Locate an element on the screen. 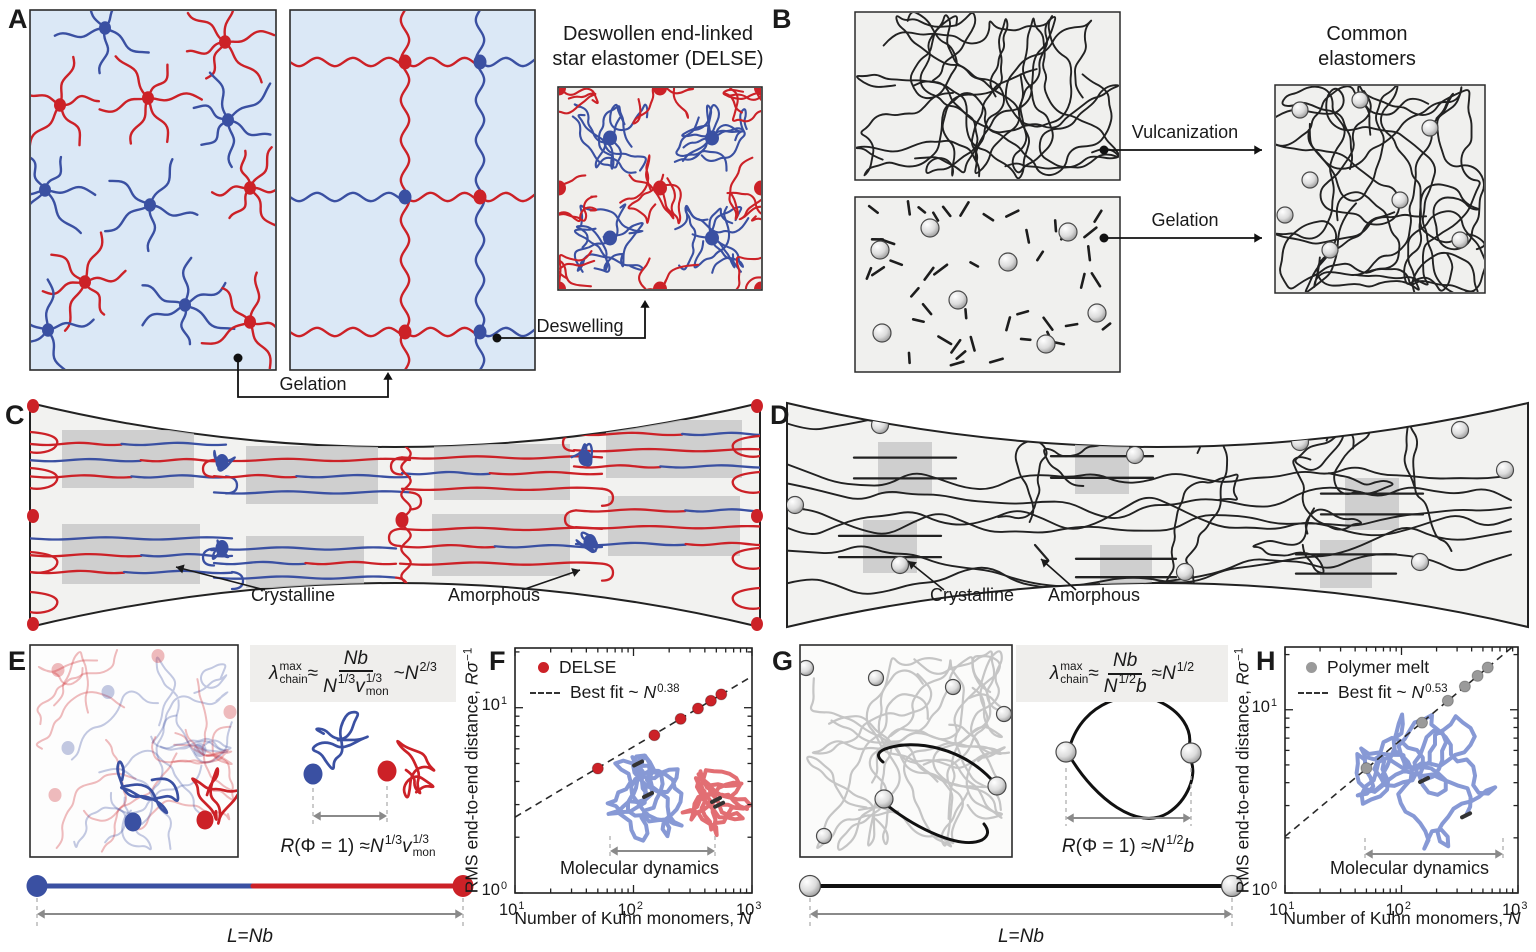  panel-c-specimen-content is located at coordinates (395, 515).